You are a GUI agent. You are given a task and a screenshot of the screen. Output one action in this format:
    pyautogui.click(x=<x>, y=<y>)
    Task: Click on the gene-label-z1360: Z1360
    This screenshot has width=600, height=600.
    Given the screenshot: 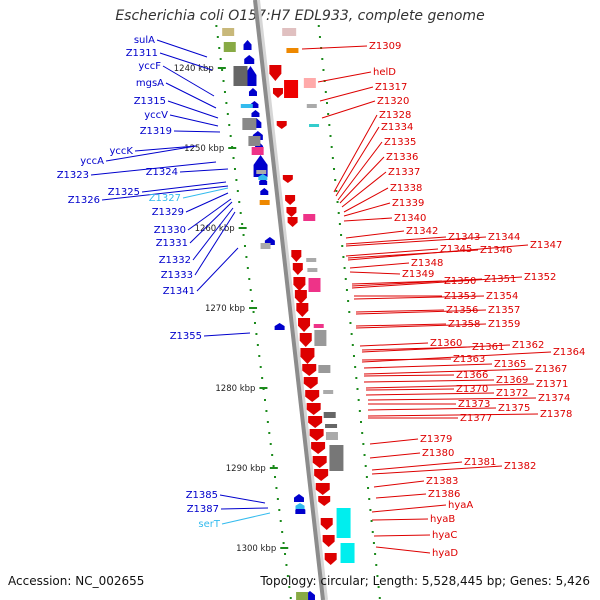 What is the action you would take?
    pyautogui.click(x=446, y=343)
    